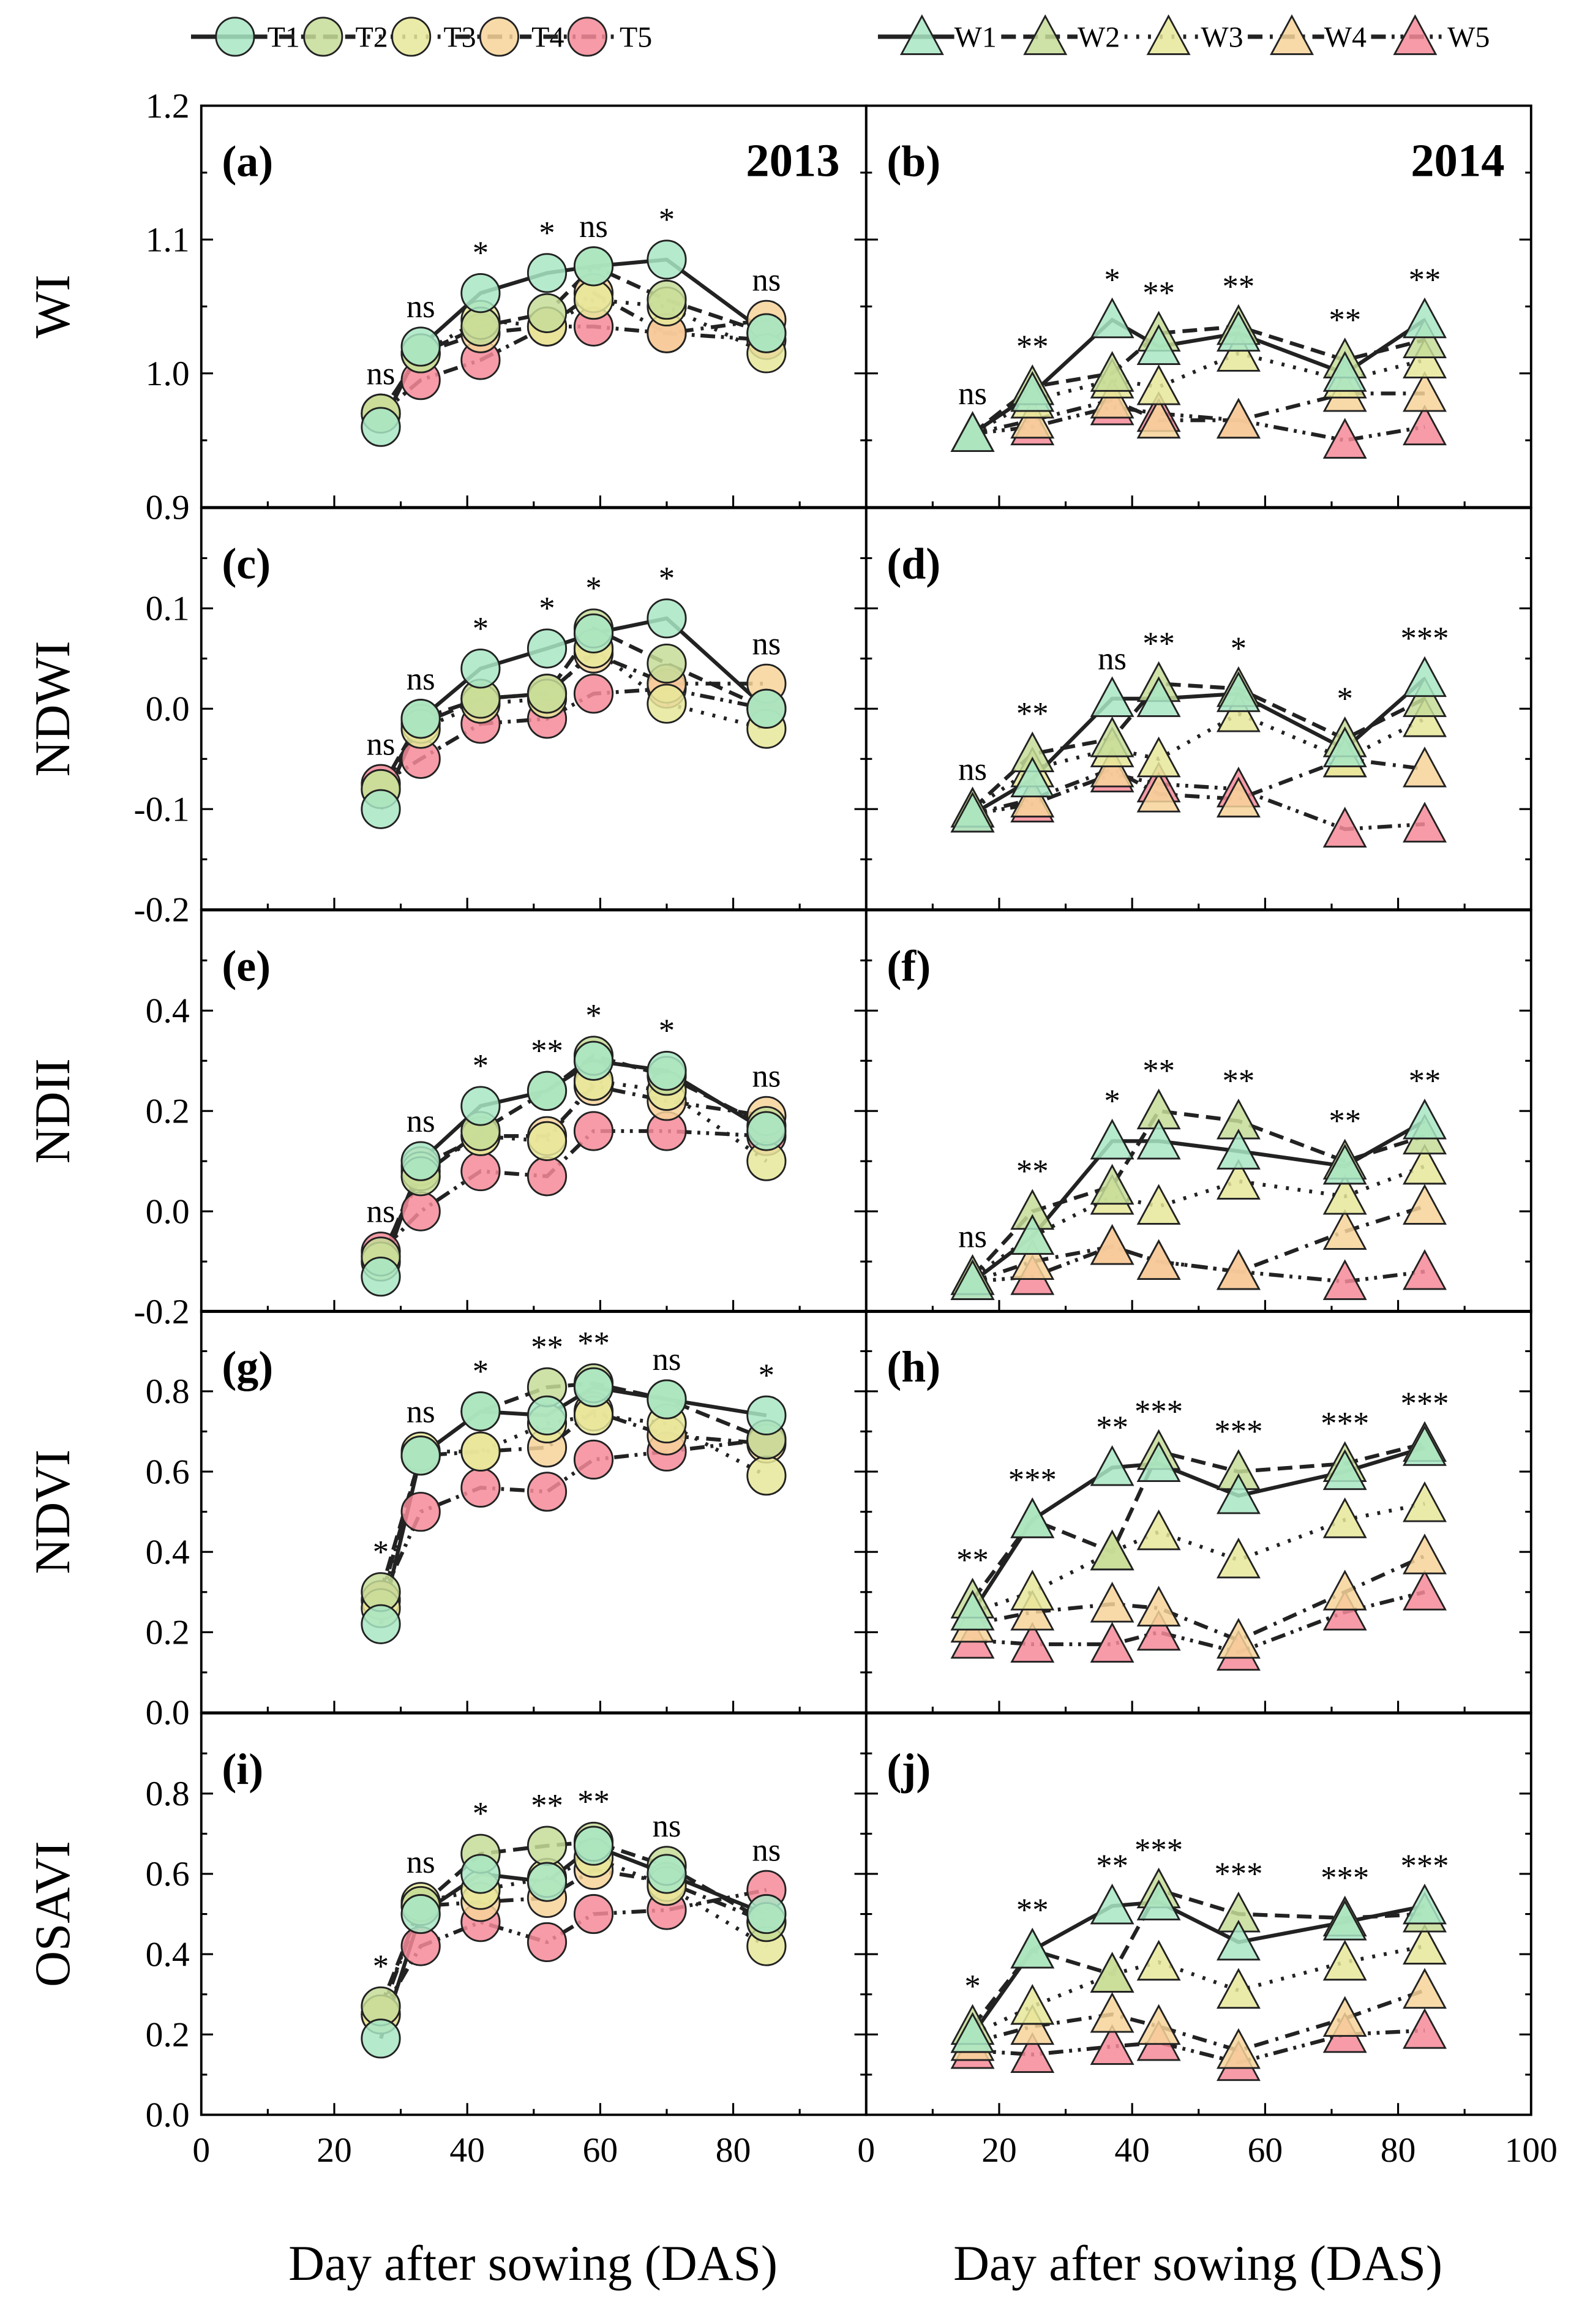  I want to click on legend-label: W1, so click(975, 37).